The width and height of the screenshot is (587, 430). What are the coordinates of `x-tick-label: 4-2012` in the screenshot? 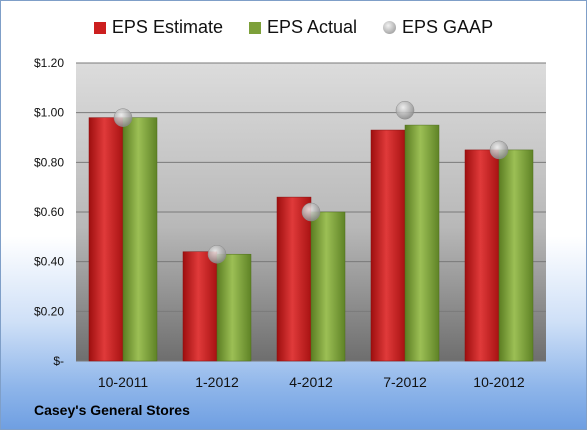 It's located at (311, 382).